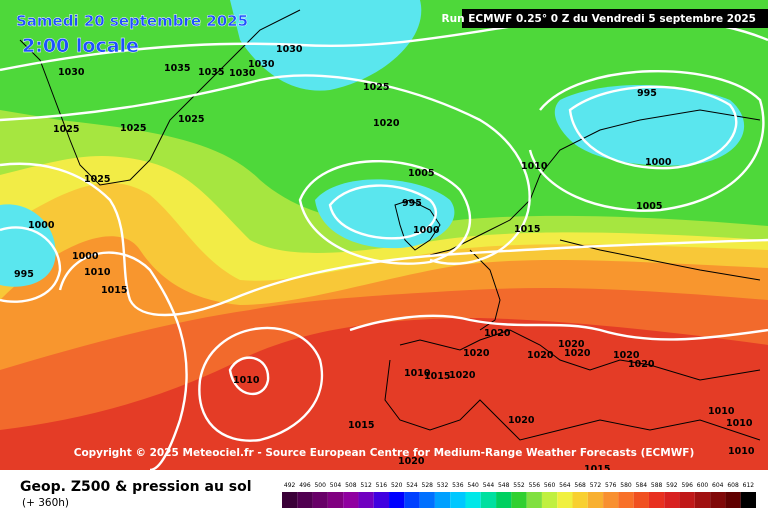  Describe the element at coordinates (535, 485) in the screenshot. I see `legend-label: 556` at that location.